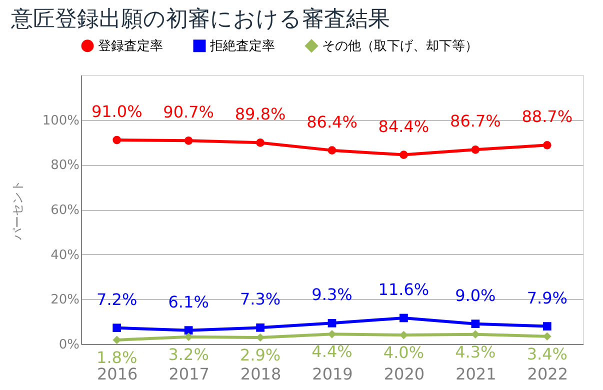  What do you see at coordinates (475, 352) in the screenshot?
I see `data-label: 4.3%` at bounding box center [475, 352].